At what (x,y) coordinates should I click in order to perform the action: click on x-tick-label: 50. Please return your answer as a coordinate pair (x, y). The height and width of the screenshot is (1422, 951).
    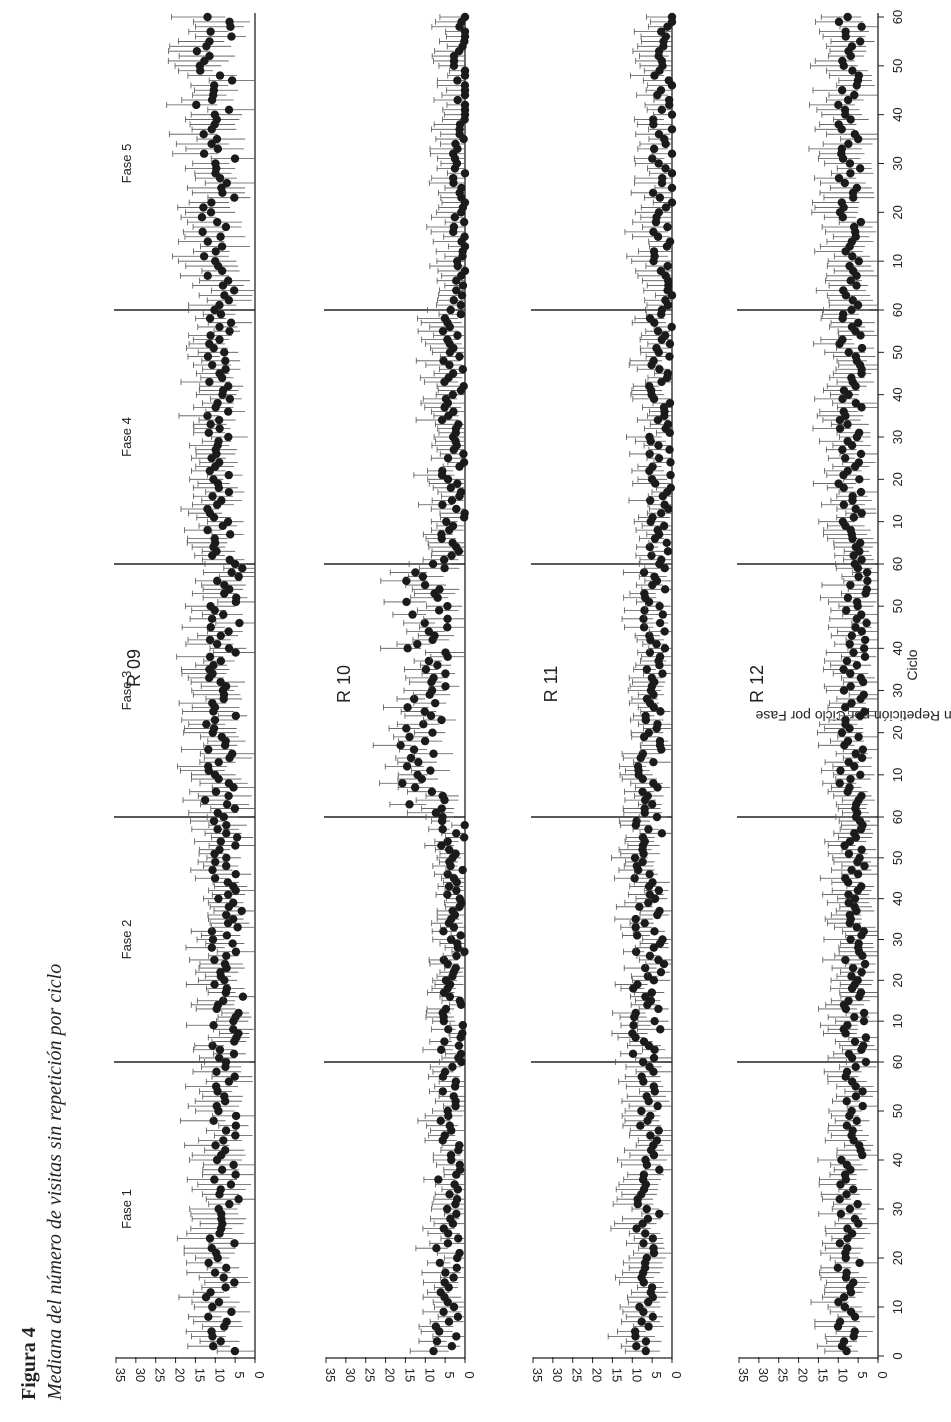
    Looking at the image, I should click on (897, 606).